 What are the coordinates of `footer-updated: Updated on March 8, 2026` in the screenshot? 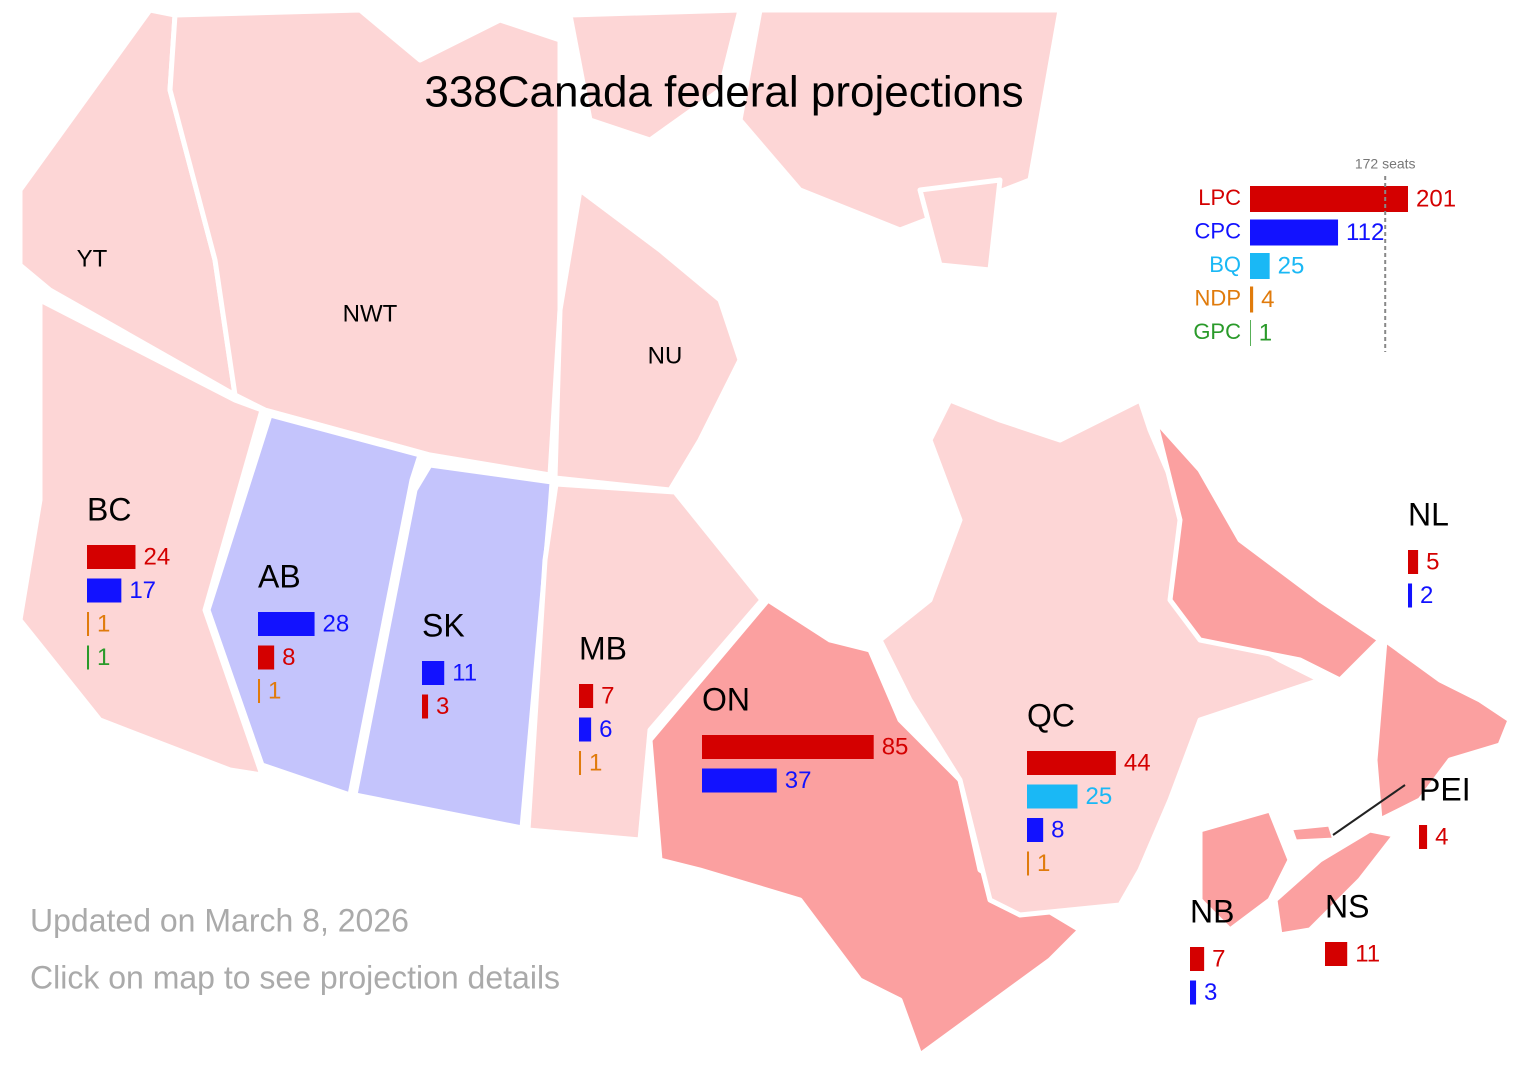 It's located at (219, 920).